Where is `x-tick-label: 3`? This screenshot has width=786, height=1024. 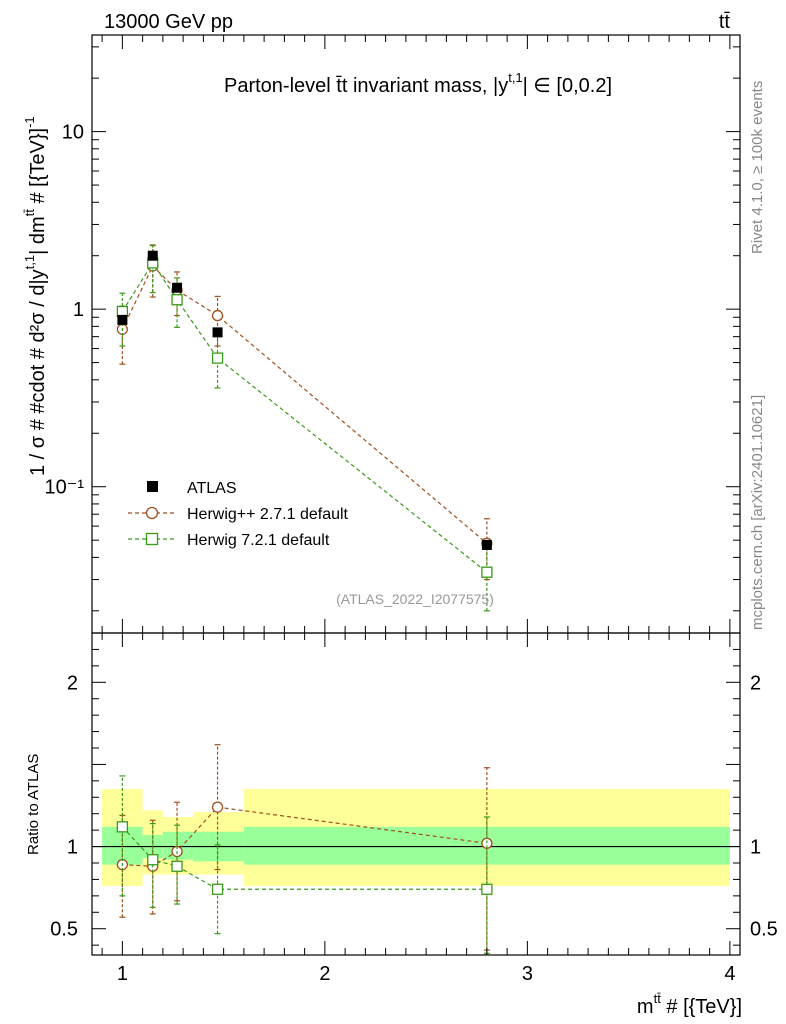 x-tick-label: 3 is located at coordinates (527, 974).